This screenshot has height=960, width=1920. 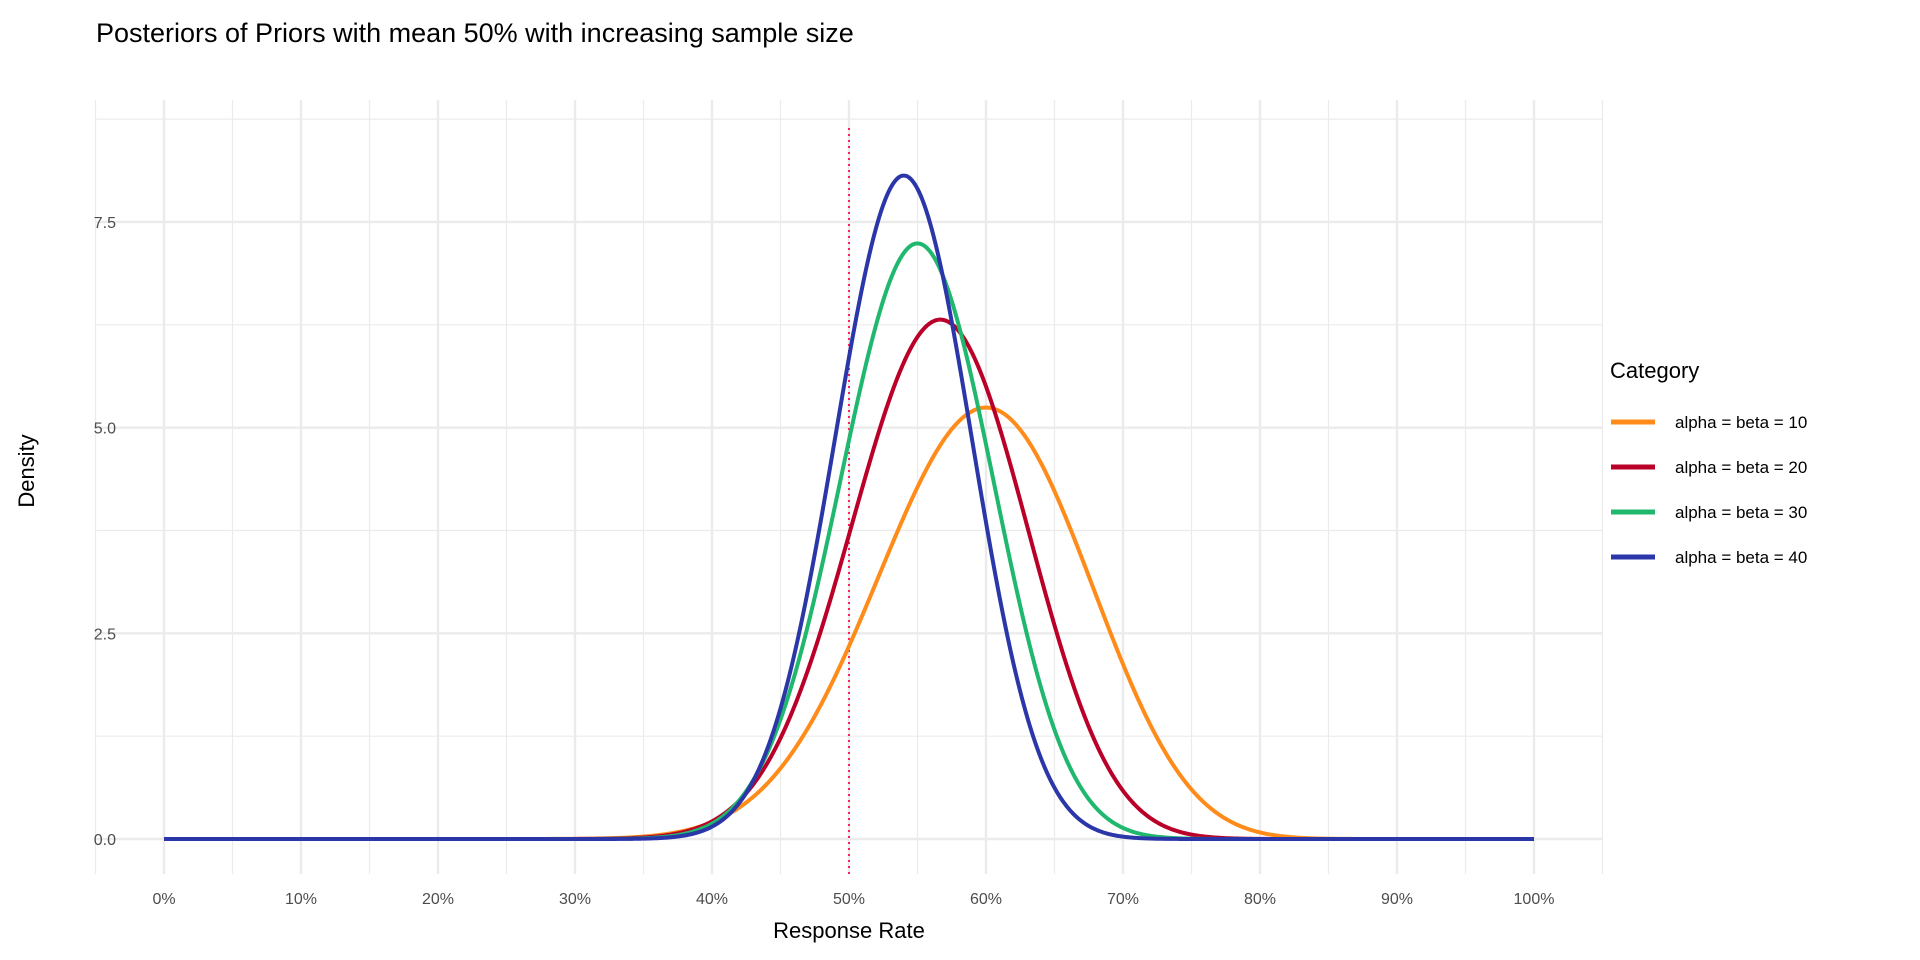 What do you see at coordinates (105, 429) in the screenshot?
I see `y-tick-label: 5.0` at bounding box center [105, 429].